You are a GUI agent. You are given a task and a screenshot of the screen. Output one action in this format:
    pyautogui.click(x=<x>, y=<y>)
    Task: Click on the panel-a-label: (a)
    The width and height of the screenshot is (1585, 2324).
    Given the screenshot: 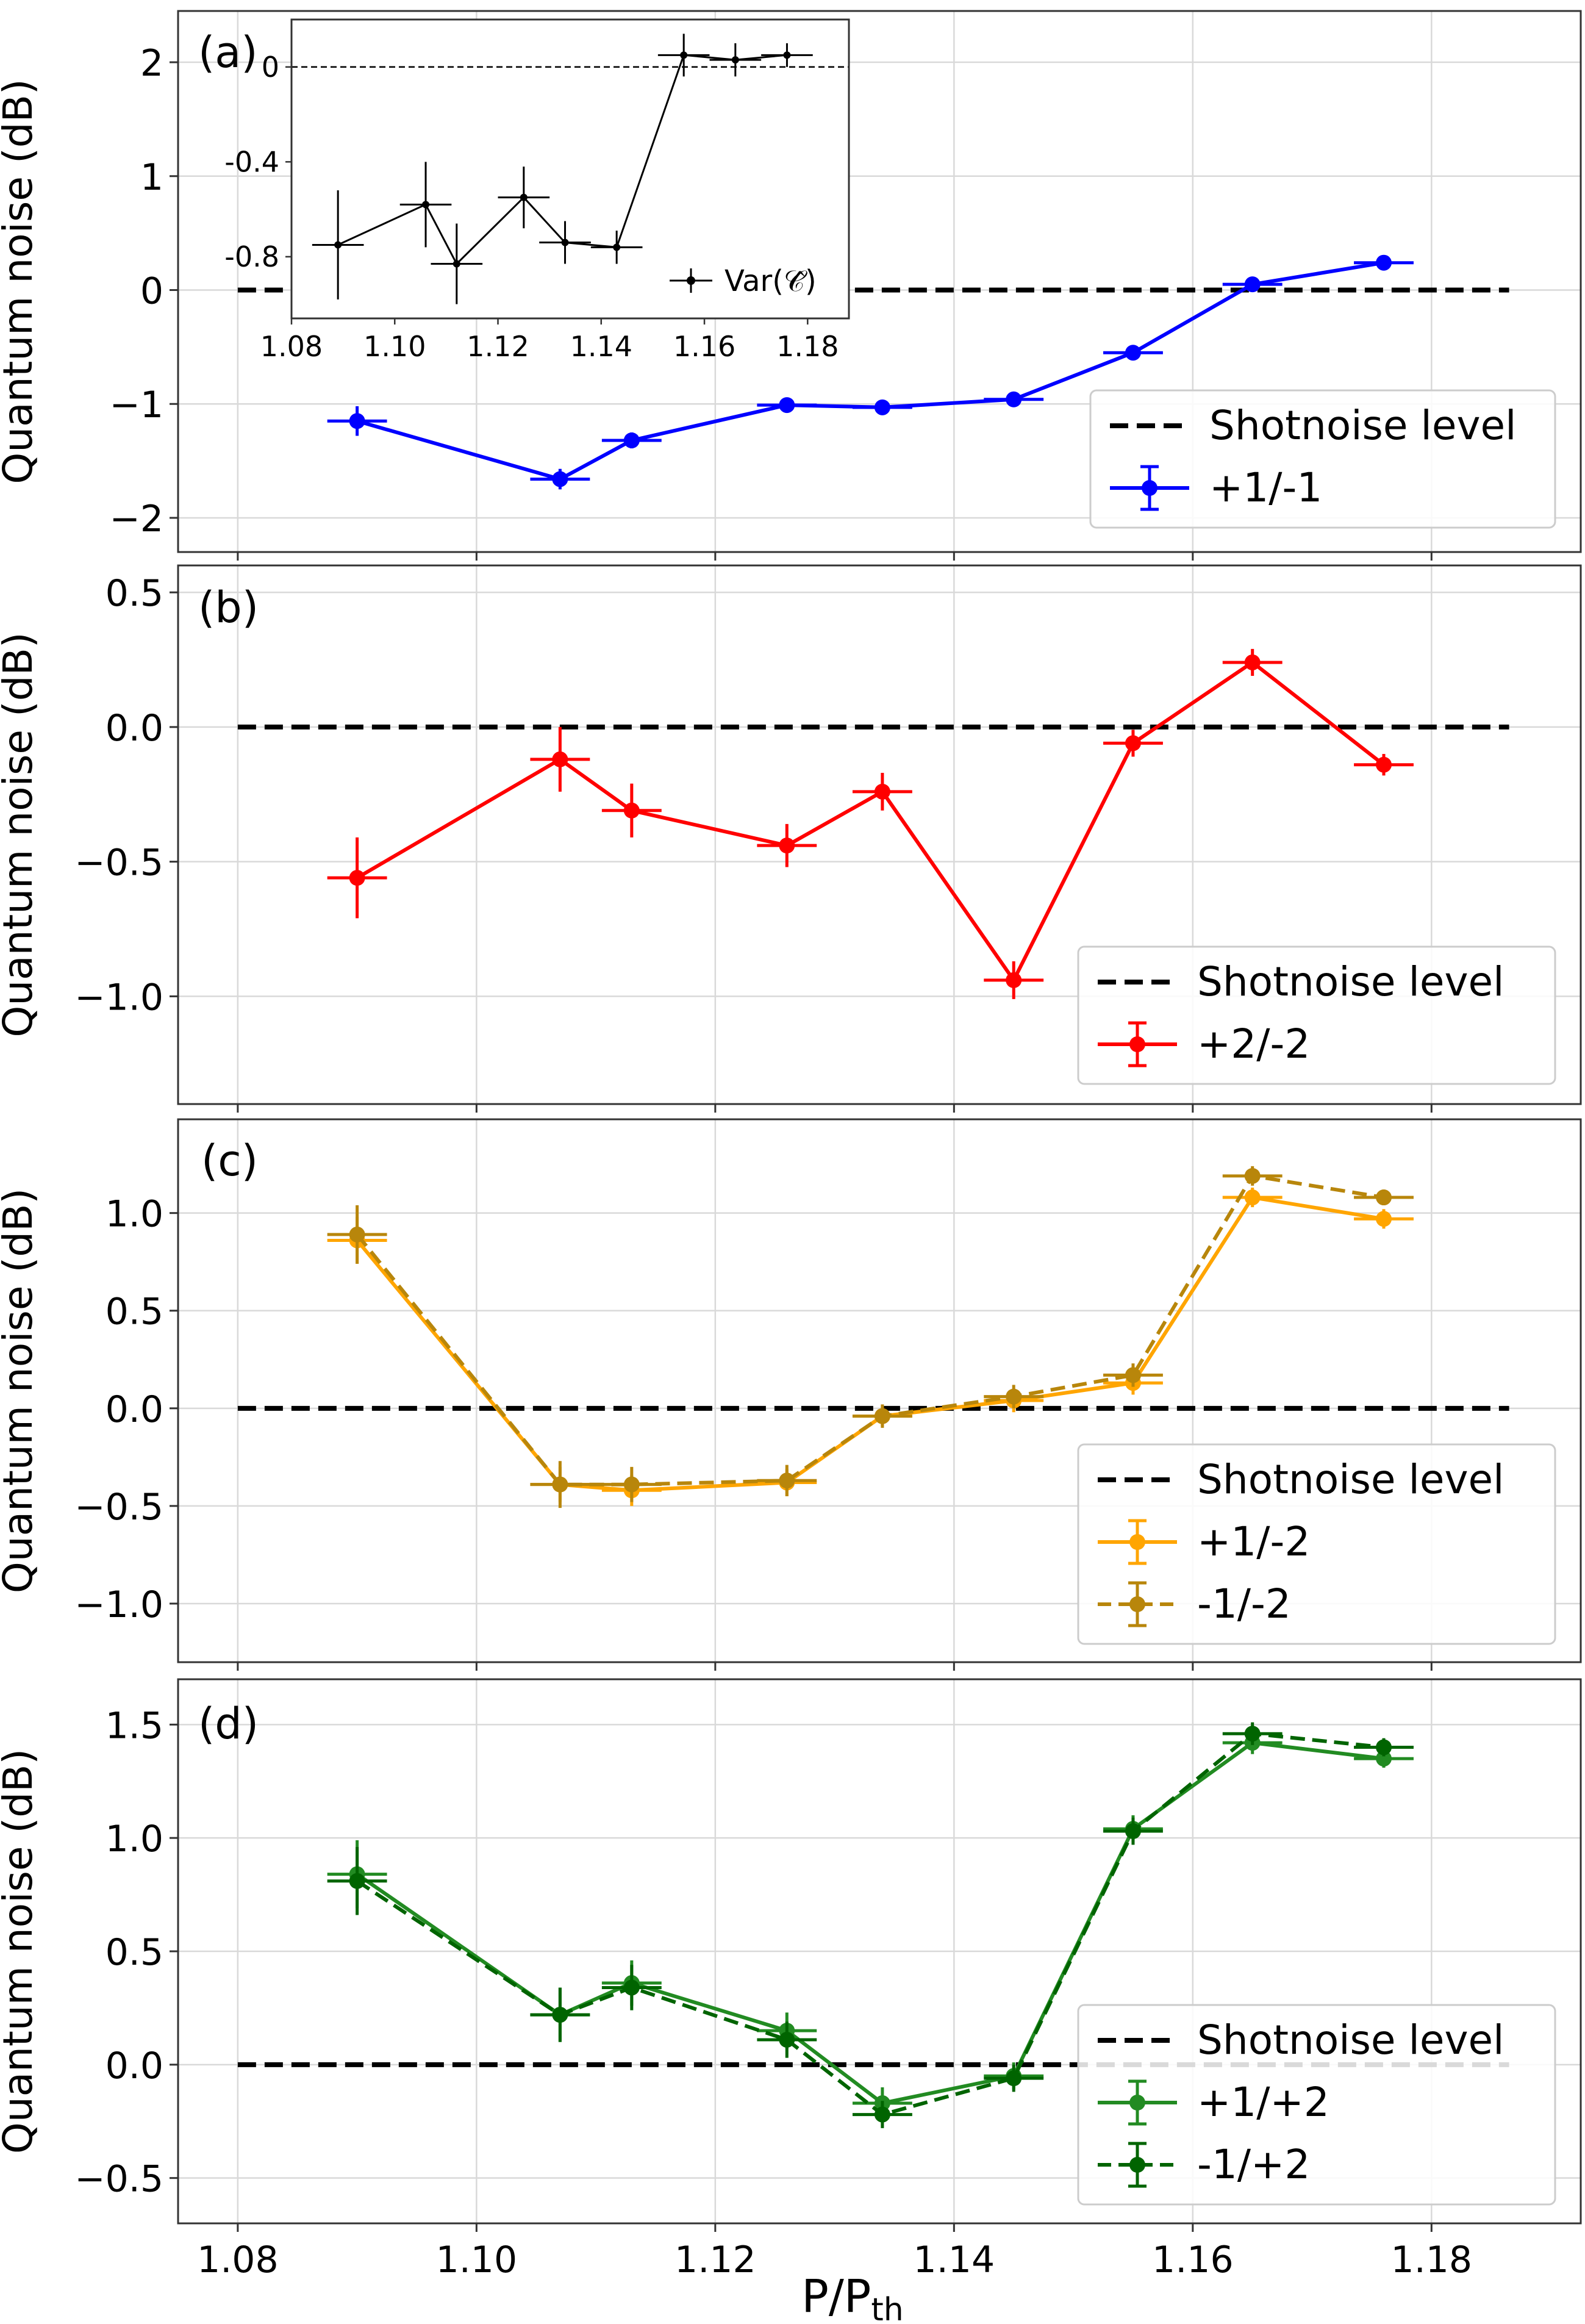 What is the action you would take?
    pyautogui.click(x=228, y=52)
    